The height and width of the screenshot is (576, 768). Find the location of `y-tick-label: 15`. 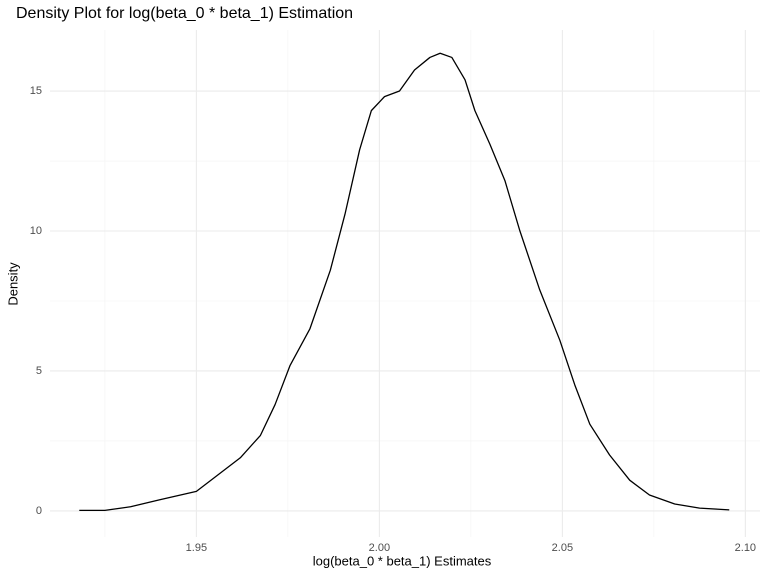

y-tick-label: 15 is located at coordinates (36, 91).